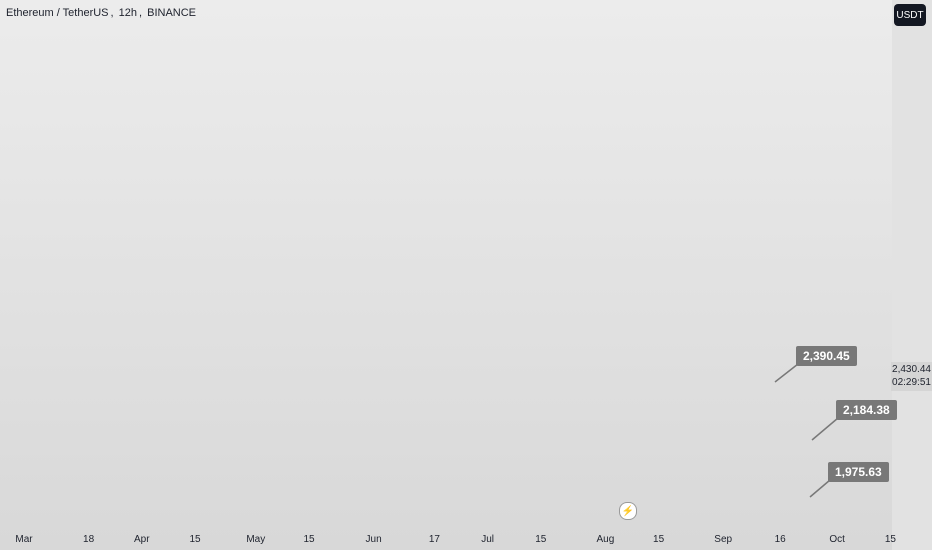 The height and width of the screenshot is (550, 932). What do you see at coordinates (723, 539) in the screenshot?
I see `x-tick-label: Sep` at bounding box center [723, 539].